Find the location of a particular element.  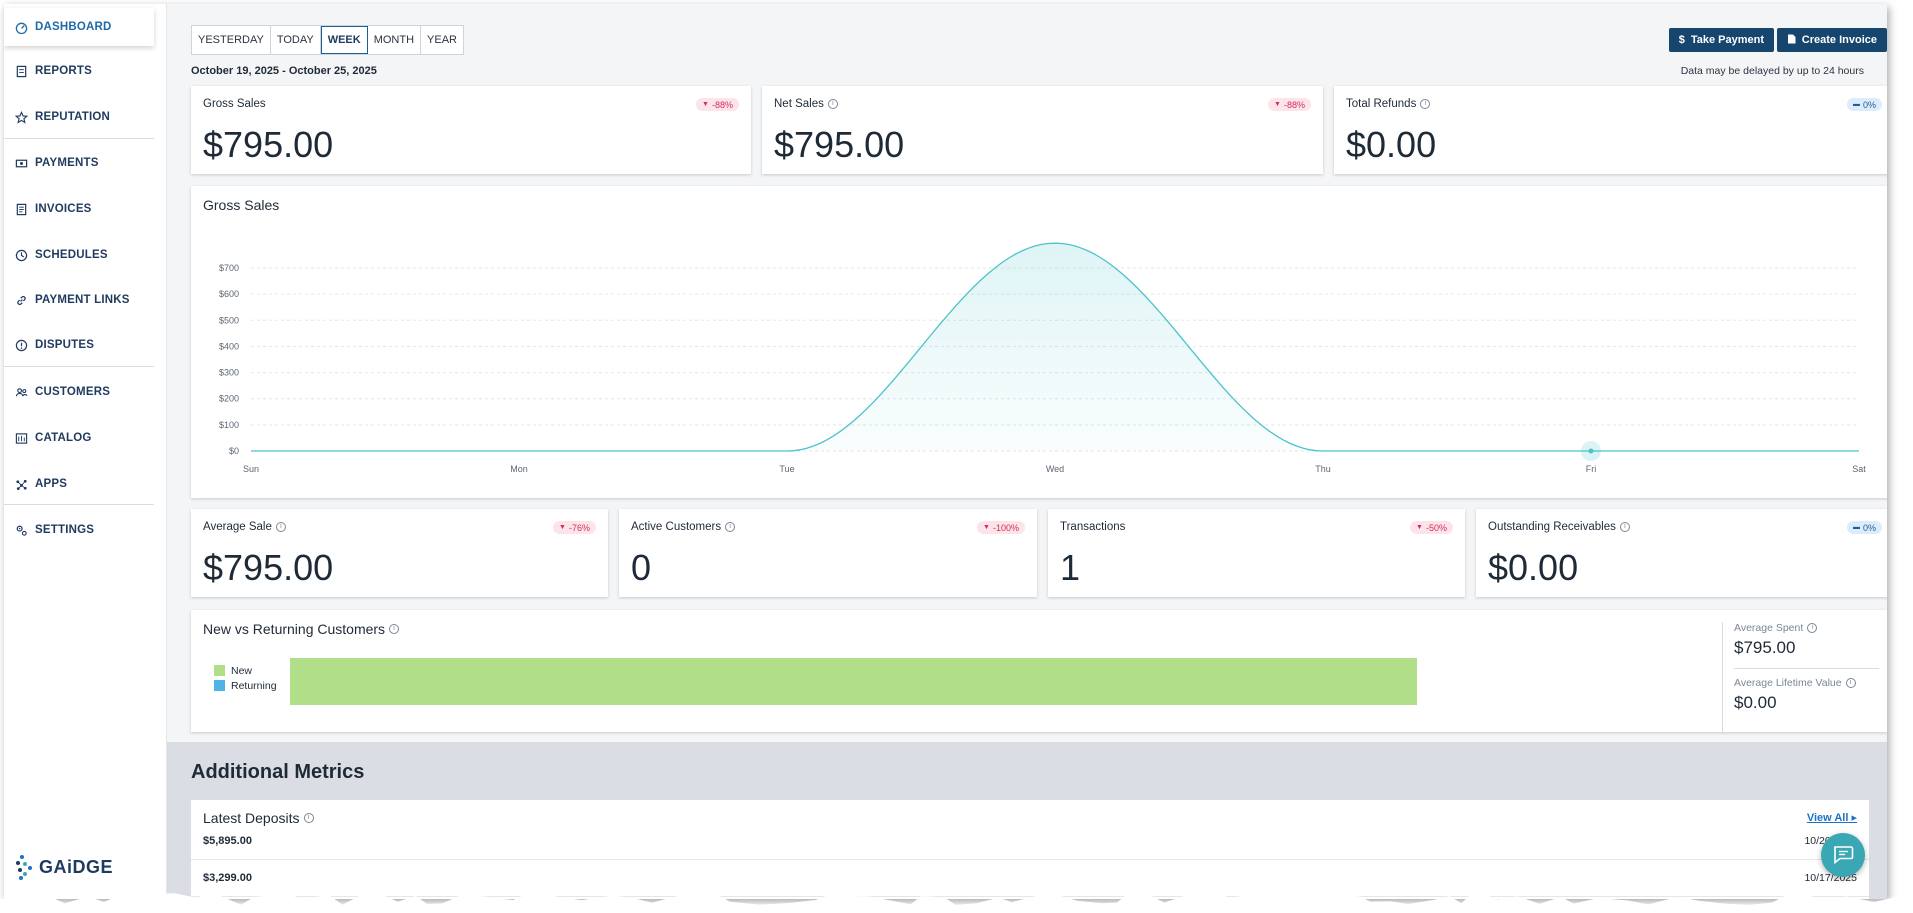

x-tick-label: Tue is located at coordinates (786, 469).